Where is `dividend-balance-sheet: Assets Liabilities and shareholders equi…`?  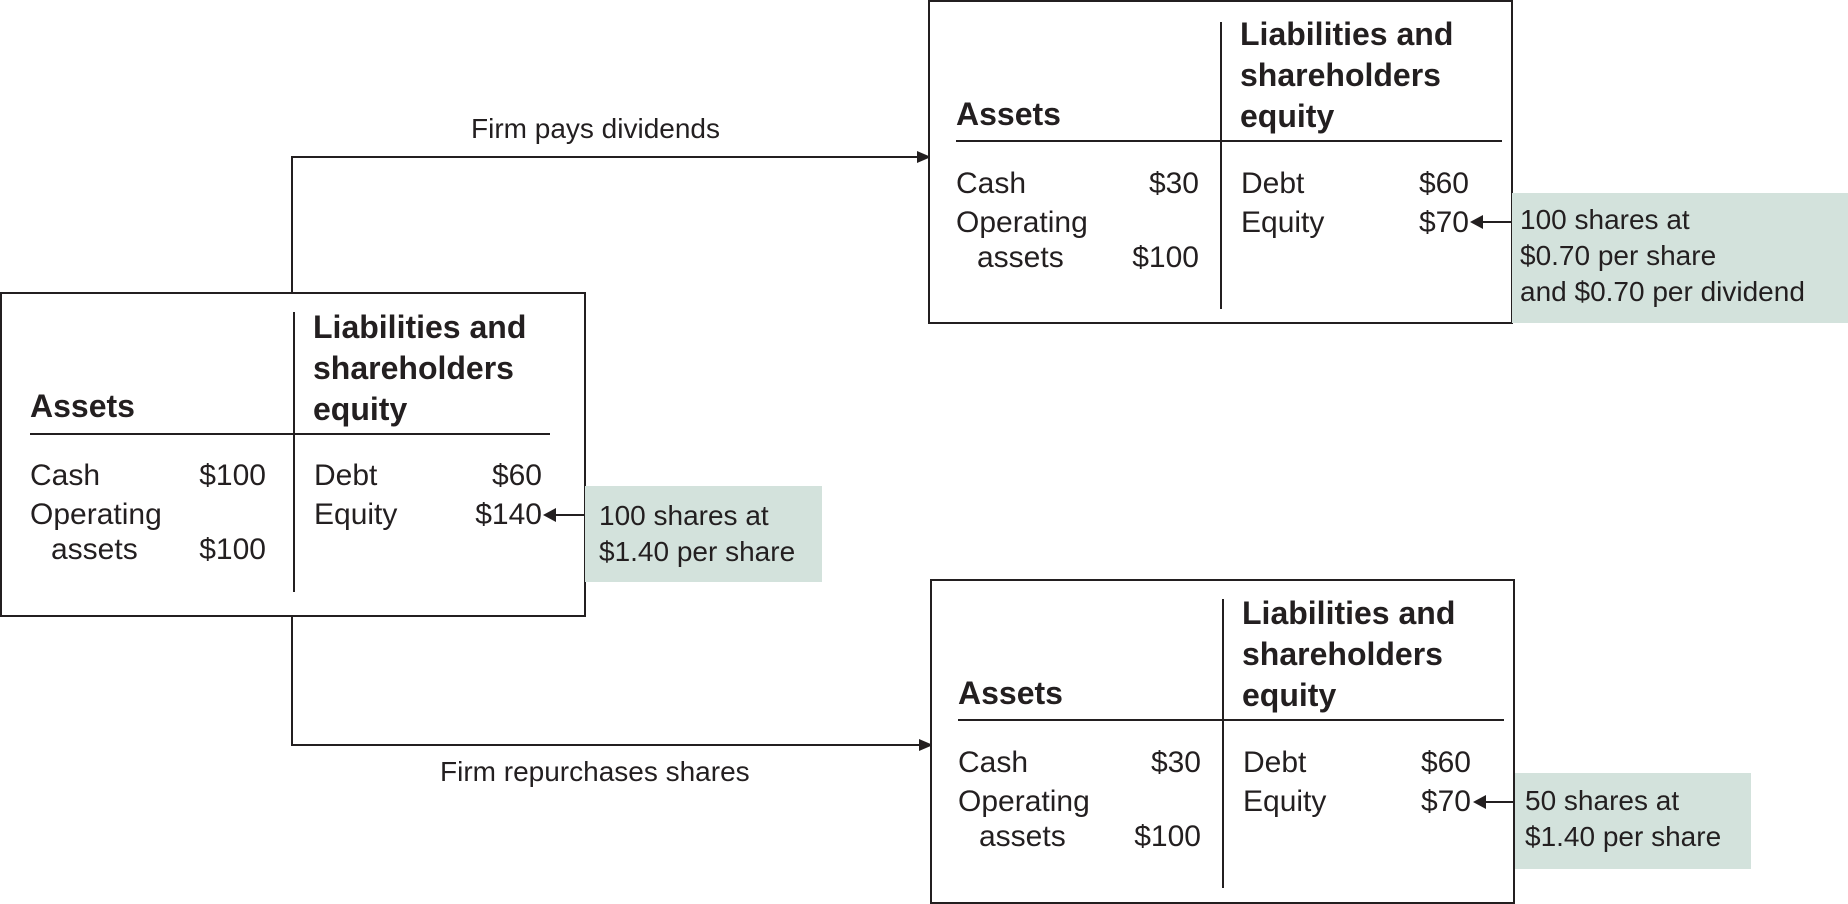 dividend-balance-sheet: Assets Liabilities and shareholders equi… is located at coordinates (1220, 162).